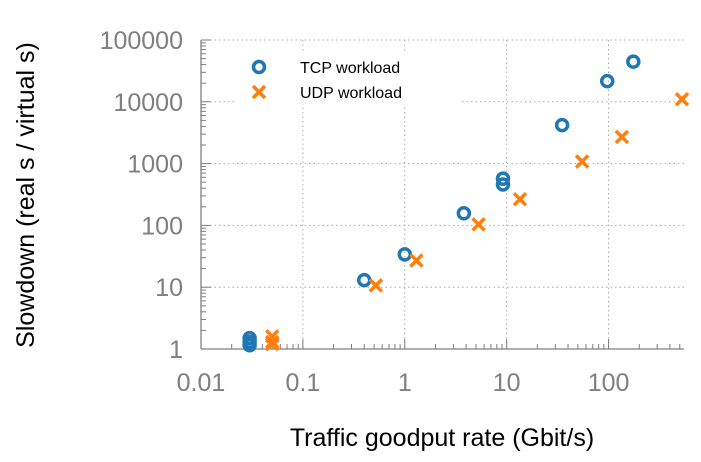 The image size is (701, 462). I want to click on y-tick-label: 1, so click(176, 350).